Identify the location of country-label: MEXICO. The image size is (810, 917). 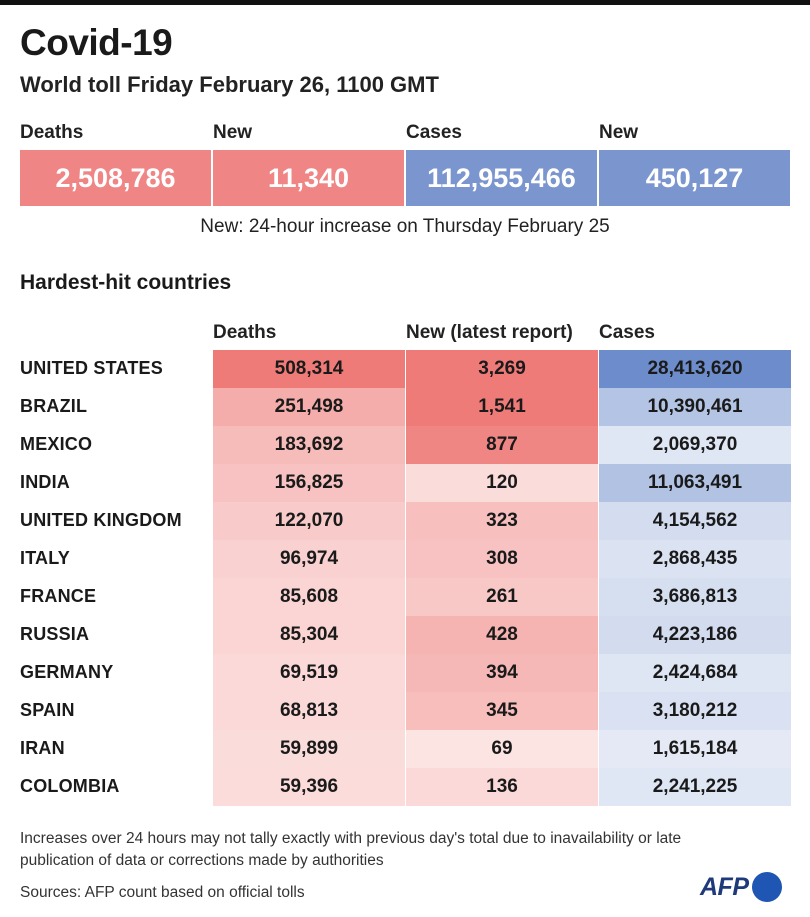
(56, 444).